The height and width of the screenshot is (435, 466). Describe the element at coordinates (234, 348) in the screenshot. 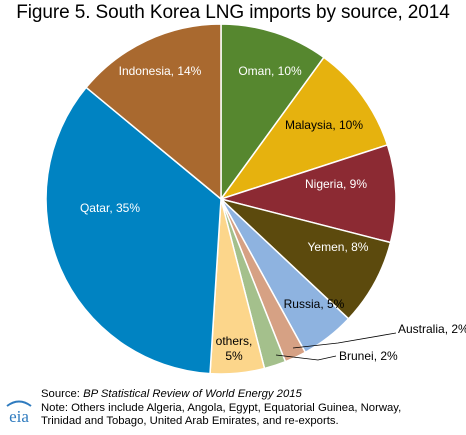

I see `slice-label-others: others, 5%` at that location.